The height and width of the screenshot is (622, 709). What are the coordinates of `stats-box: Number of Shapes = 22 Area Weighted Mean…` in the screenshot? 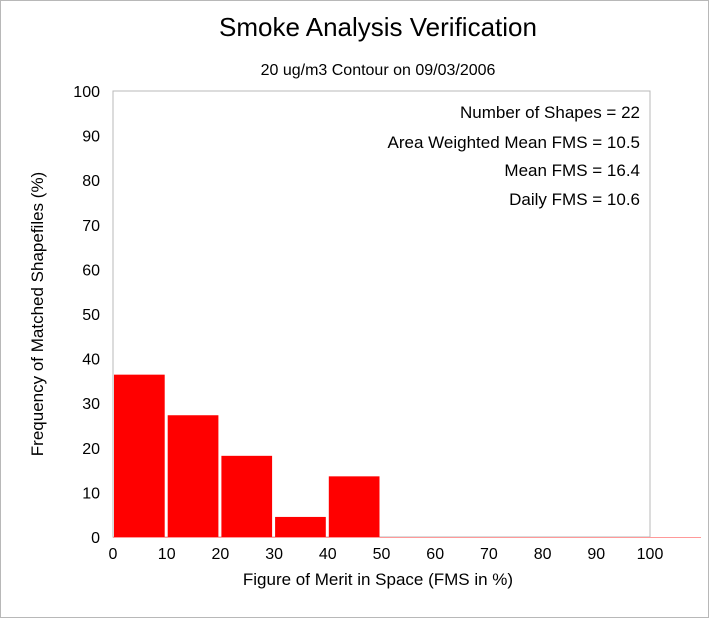 It's located at (514, 156).